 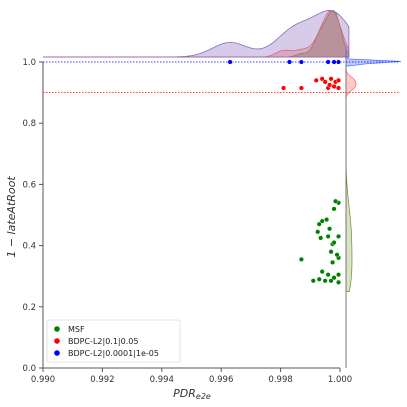 I want to click on legend: MSF BDPC-L2|0.1|0.05 BDPC-L2|0.0001|1e-05, so click(x=113, y=341).